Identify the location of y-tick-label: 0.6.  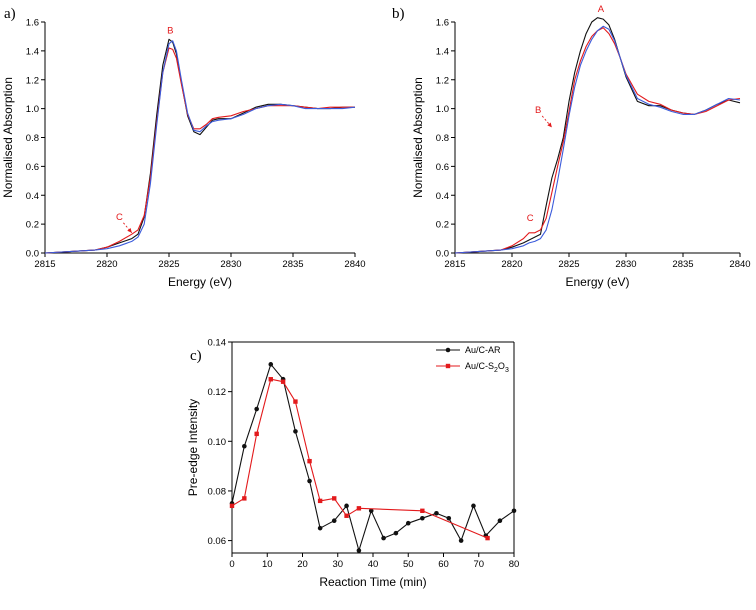
(32, 167).